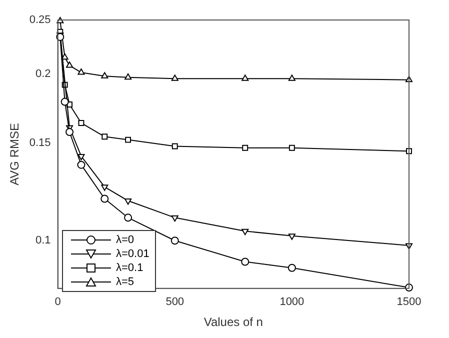 Image resolution: width=449 pixels, height=338 pixels. I want to click on legend-label: λ=0.01, so click(133, 254).